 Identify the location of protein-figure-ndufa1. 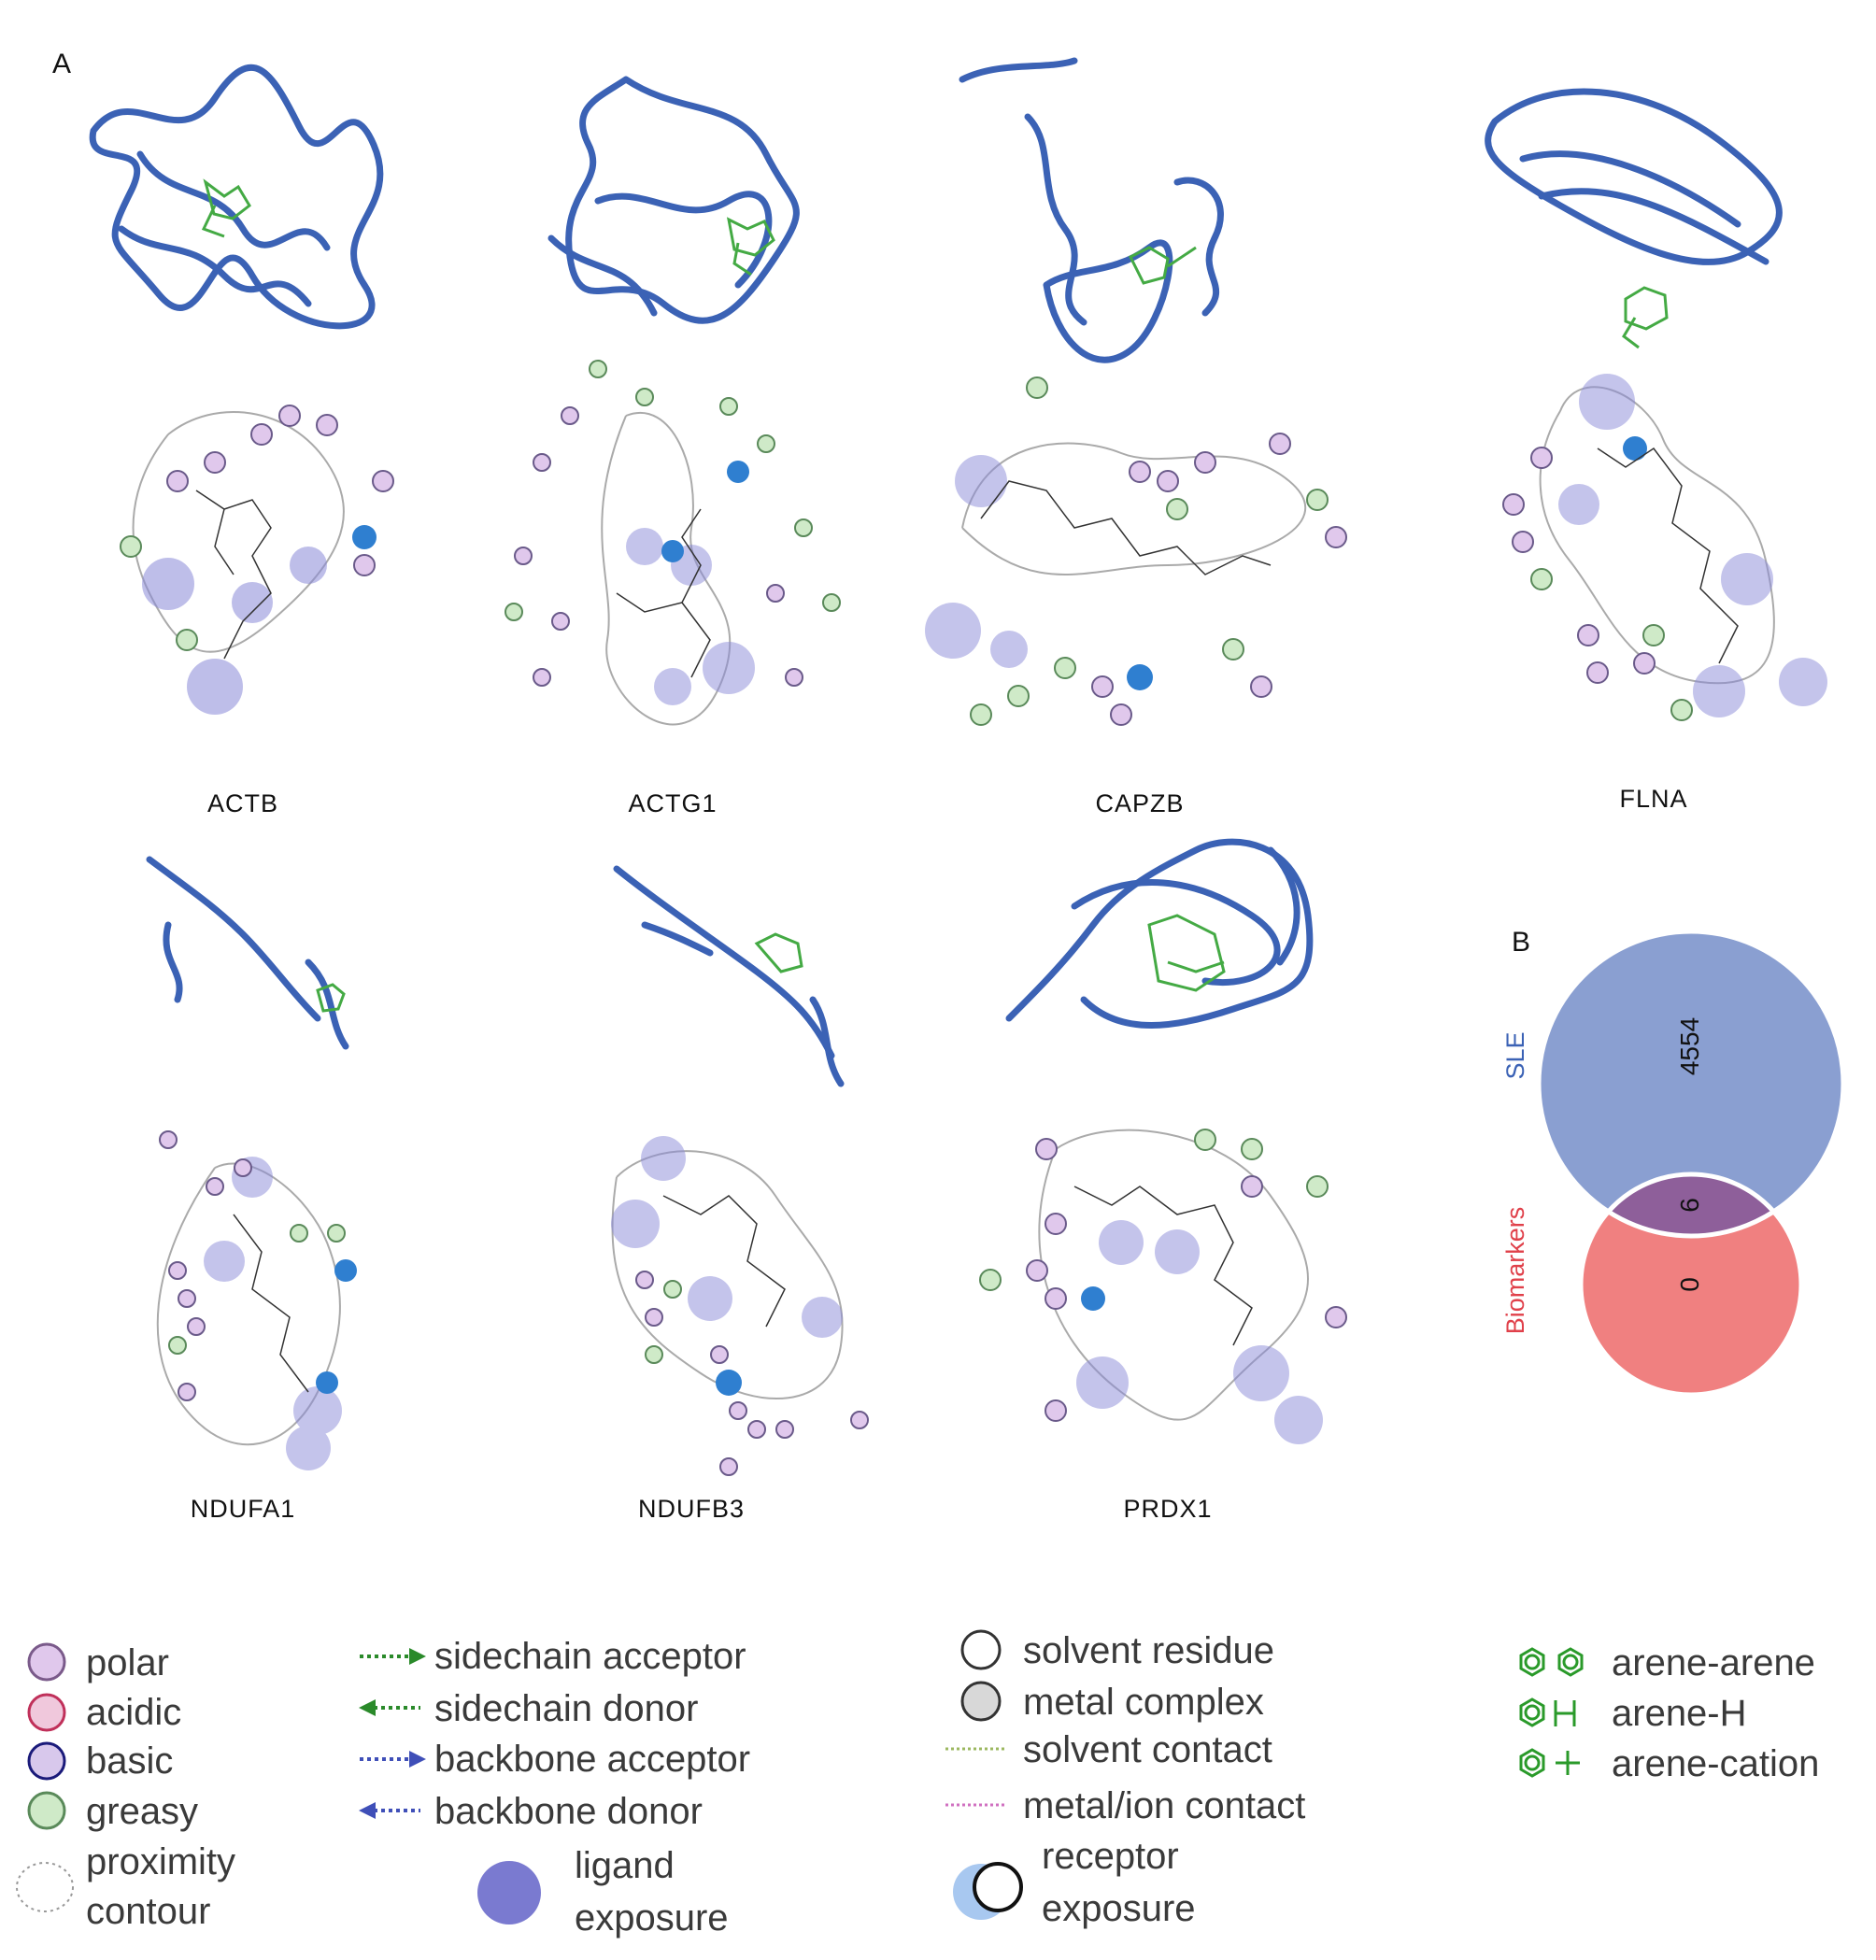
(251, 1163).